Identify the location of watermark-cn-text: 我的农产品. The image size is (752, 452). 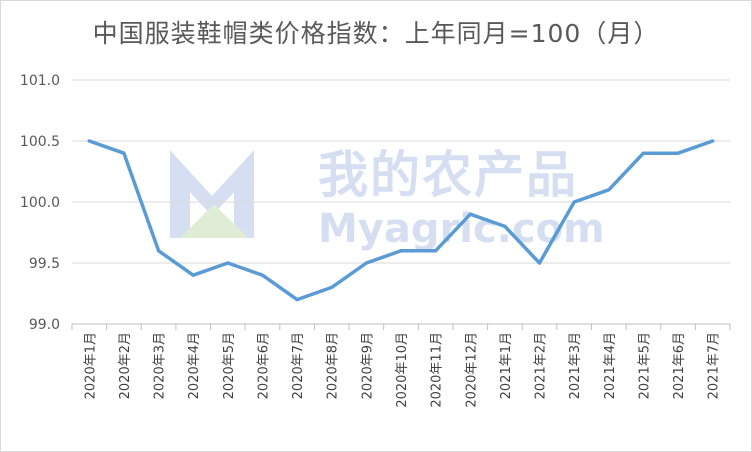
(448, 175).